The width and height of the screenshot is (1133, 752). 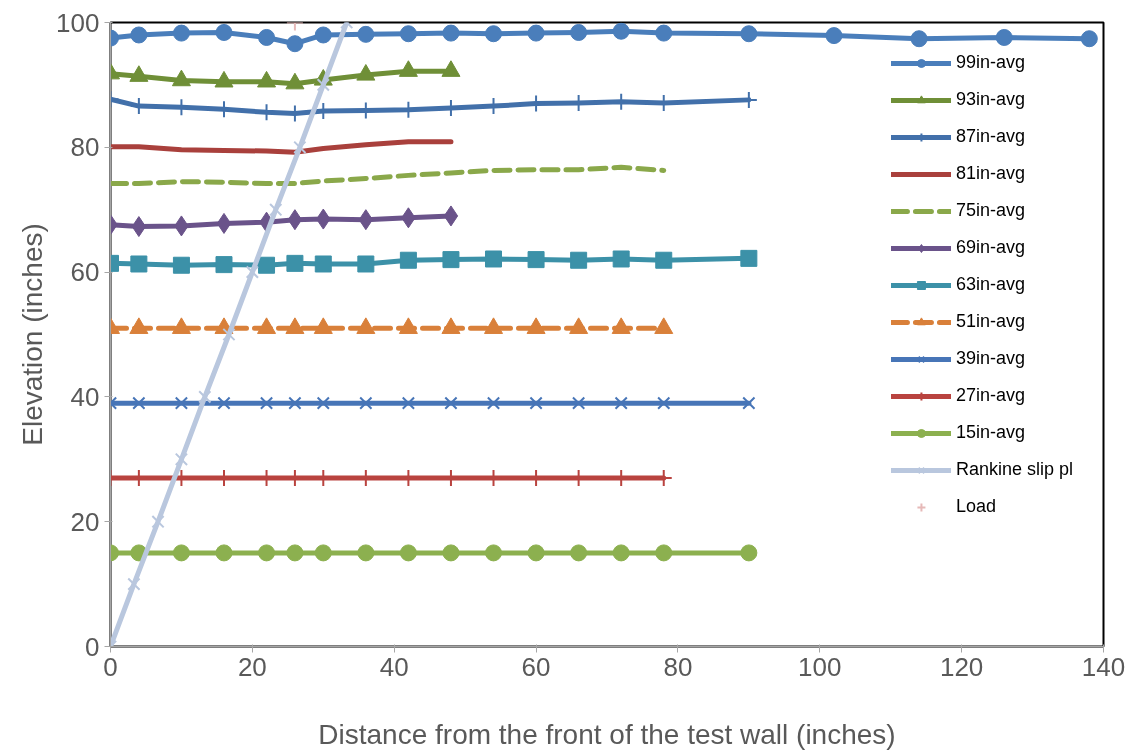 I want to click on legend-label: 63in-avg, so click(x=990, y=284).